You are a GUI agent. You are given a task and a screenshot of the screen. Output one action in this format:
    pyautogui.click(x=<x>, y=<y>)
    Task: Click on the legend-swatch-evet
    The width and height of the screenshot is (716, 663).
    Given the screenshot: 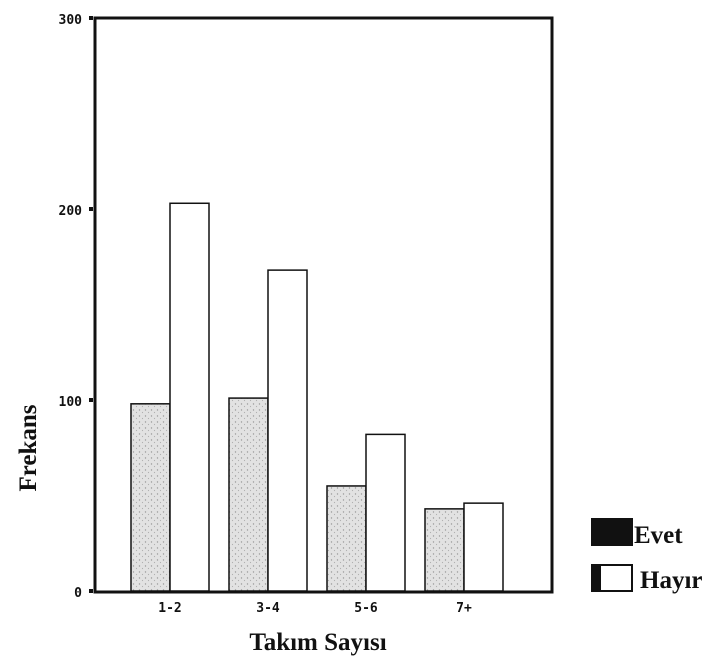 What is the action you would take?
    pyautogui.click(x=612, y=532)
    